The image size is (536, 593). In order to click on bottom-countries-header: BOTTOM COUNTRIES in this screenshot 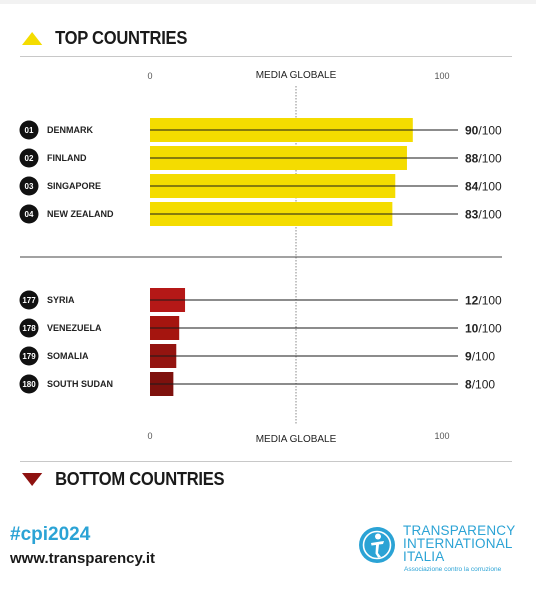, I will do `click(123, 479)`.